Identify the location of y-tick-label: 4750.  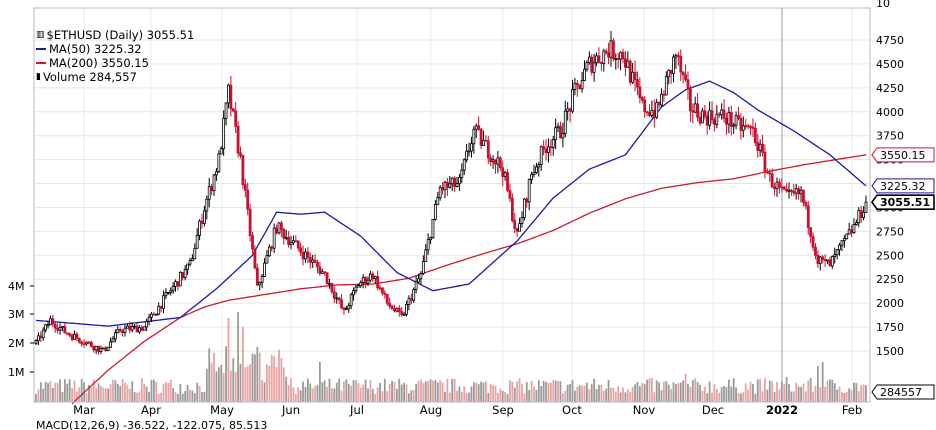
(890, 40).